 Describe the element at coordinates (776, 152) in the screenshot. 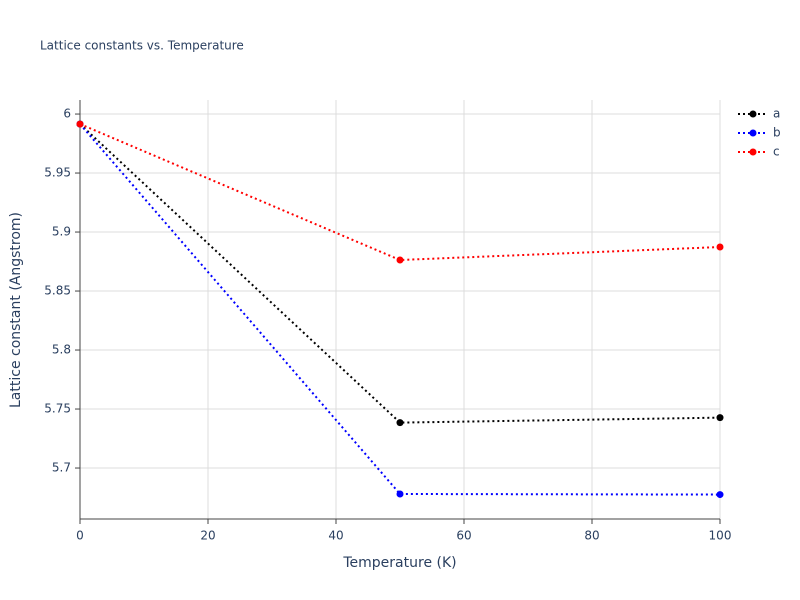

I see `legend-label: c` at that location.